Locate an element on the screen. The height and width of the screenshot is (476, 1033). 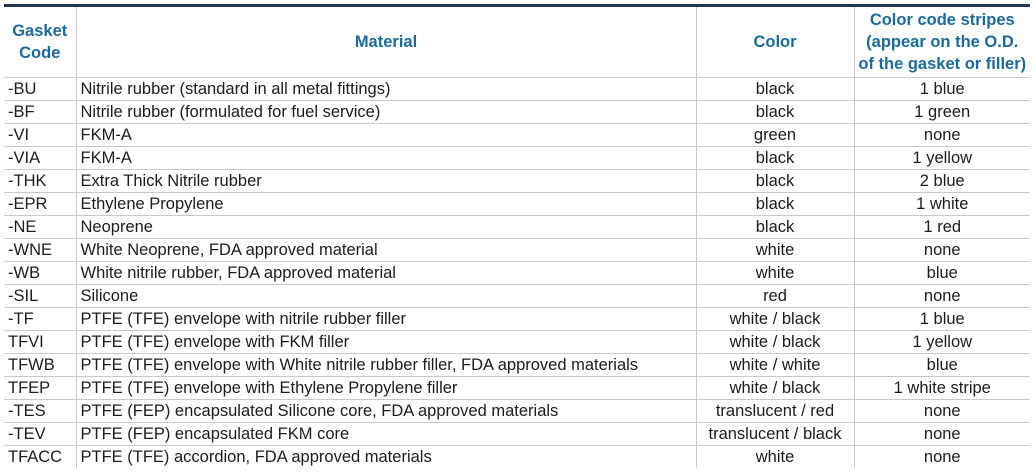
table-row: -SIL Silicone red none is located at coordinates (517, 296).